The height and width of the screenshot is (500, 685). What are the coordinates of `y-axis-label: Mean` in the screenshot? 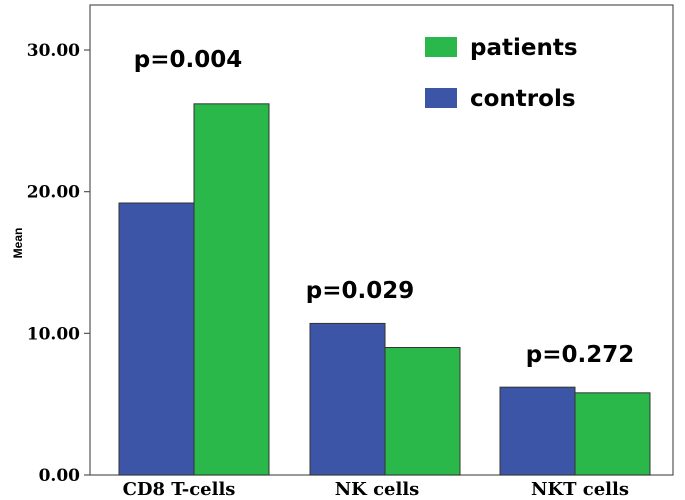 It's located at (18, 243).